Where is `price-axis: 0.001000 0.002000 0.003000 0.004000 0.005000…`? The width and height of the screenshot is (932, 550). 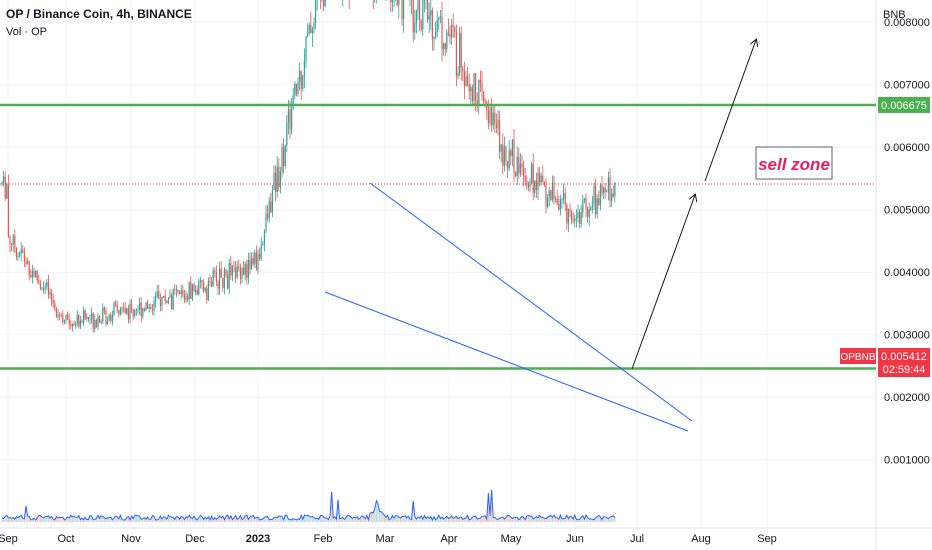
price-axis: 0.001000 0.002000 0.003000 0.004000 0.005000… is located at coordinates (907, 233).